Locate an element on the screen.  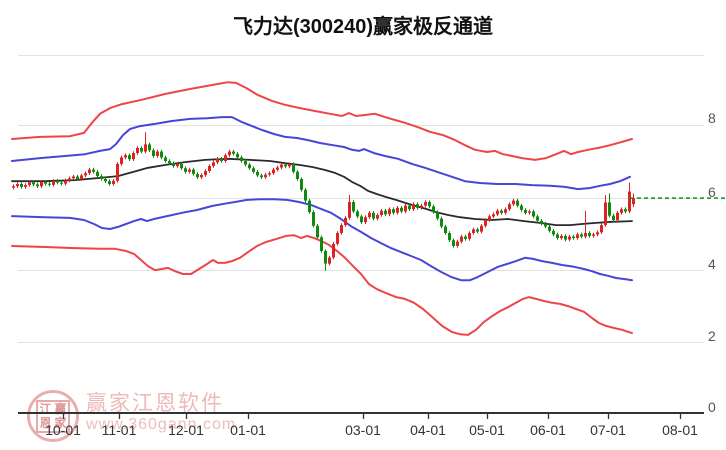
x-axis-label: 03-01 is located at coordinates (363, 430).